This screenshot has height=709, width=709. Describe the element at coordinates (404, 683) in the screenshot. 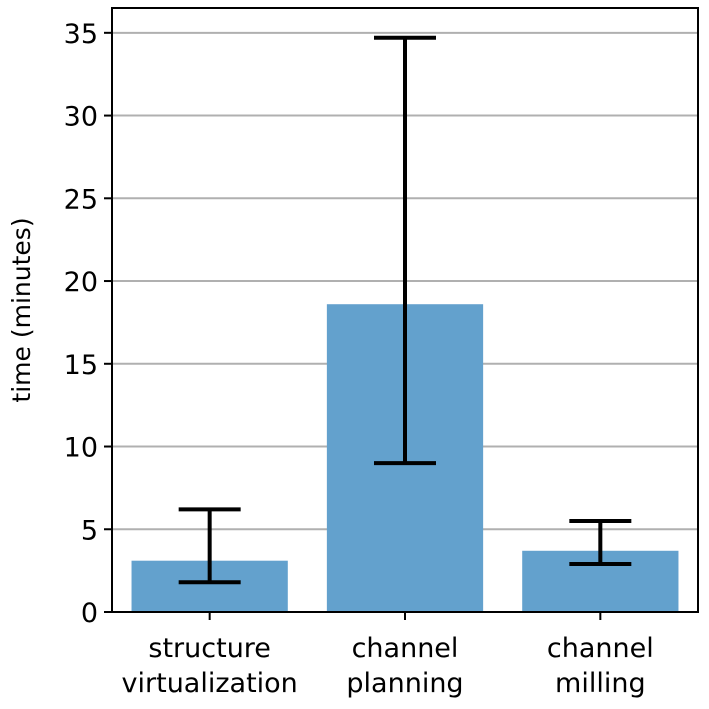

I see `x-tick-label-line: planning` at that location.